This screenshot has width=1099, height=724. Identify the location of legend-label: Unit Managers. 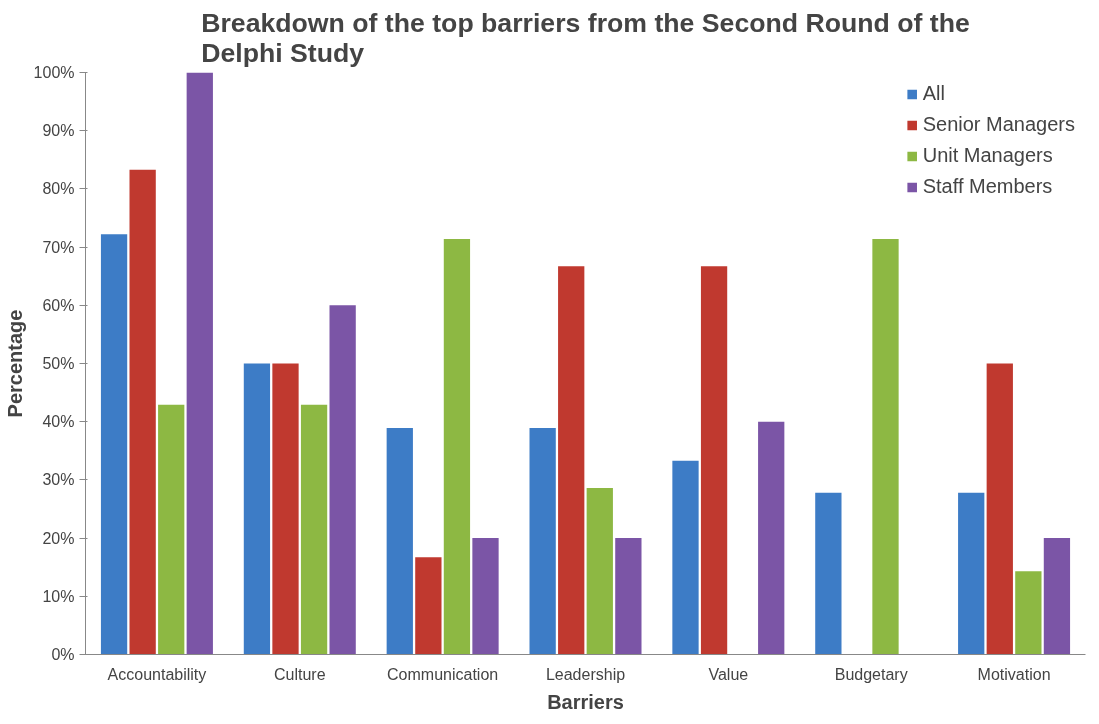
(987, 155).